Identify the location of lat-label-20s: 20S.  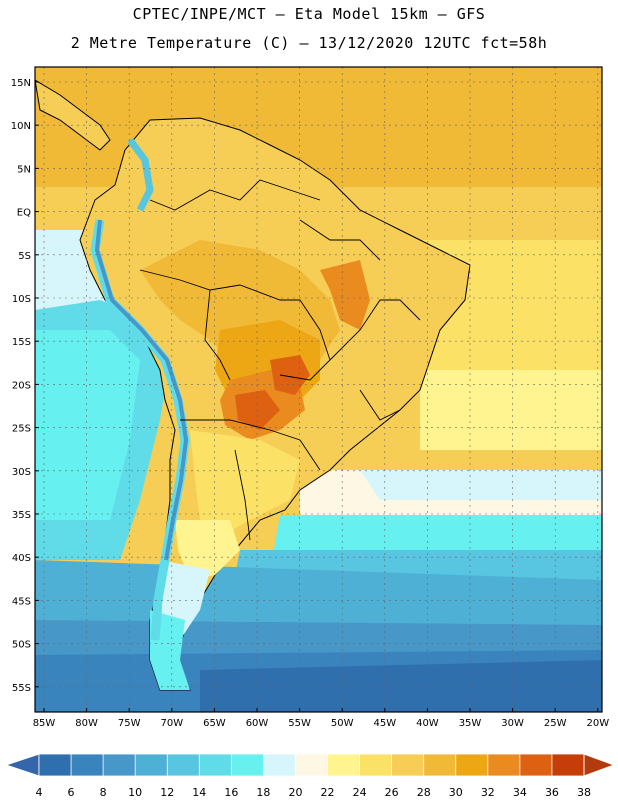
(21, 385).